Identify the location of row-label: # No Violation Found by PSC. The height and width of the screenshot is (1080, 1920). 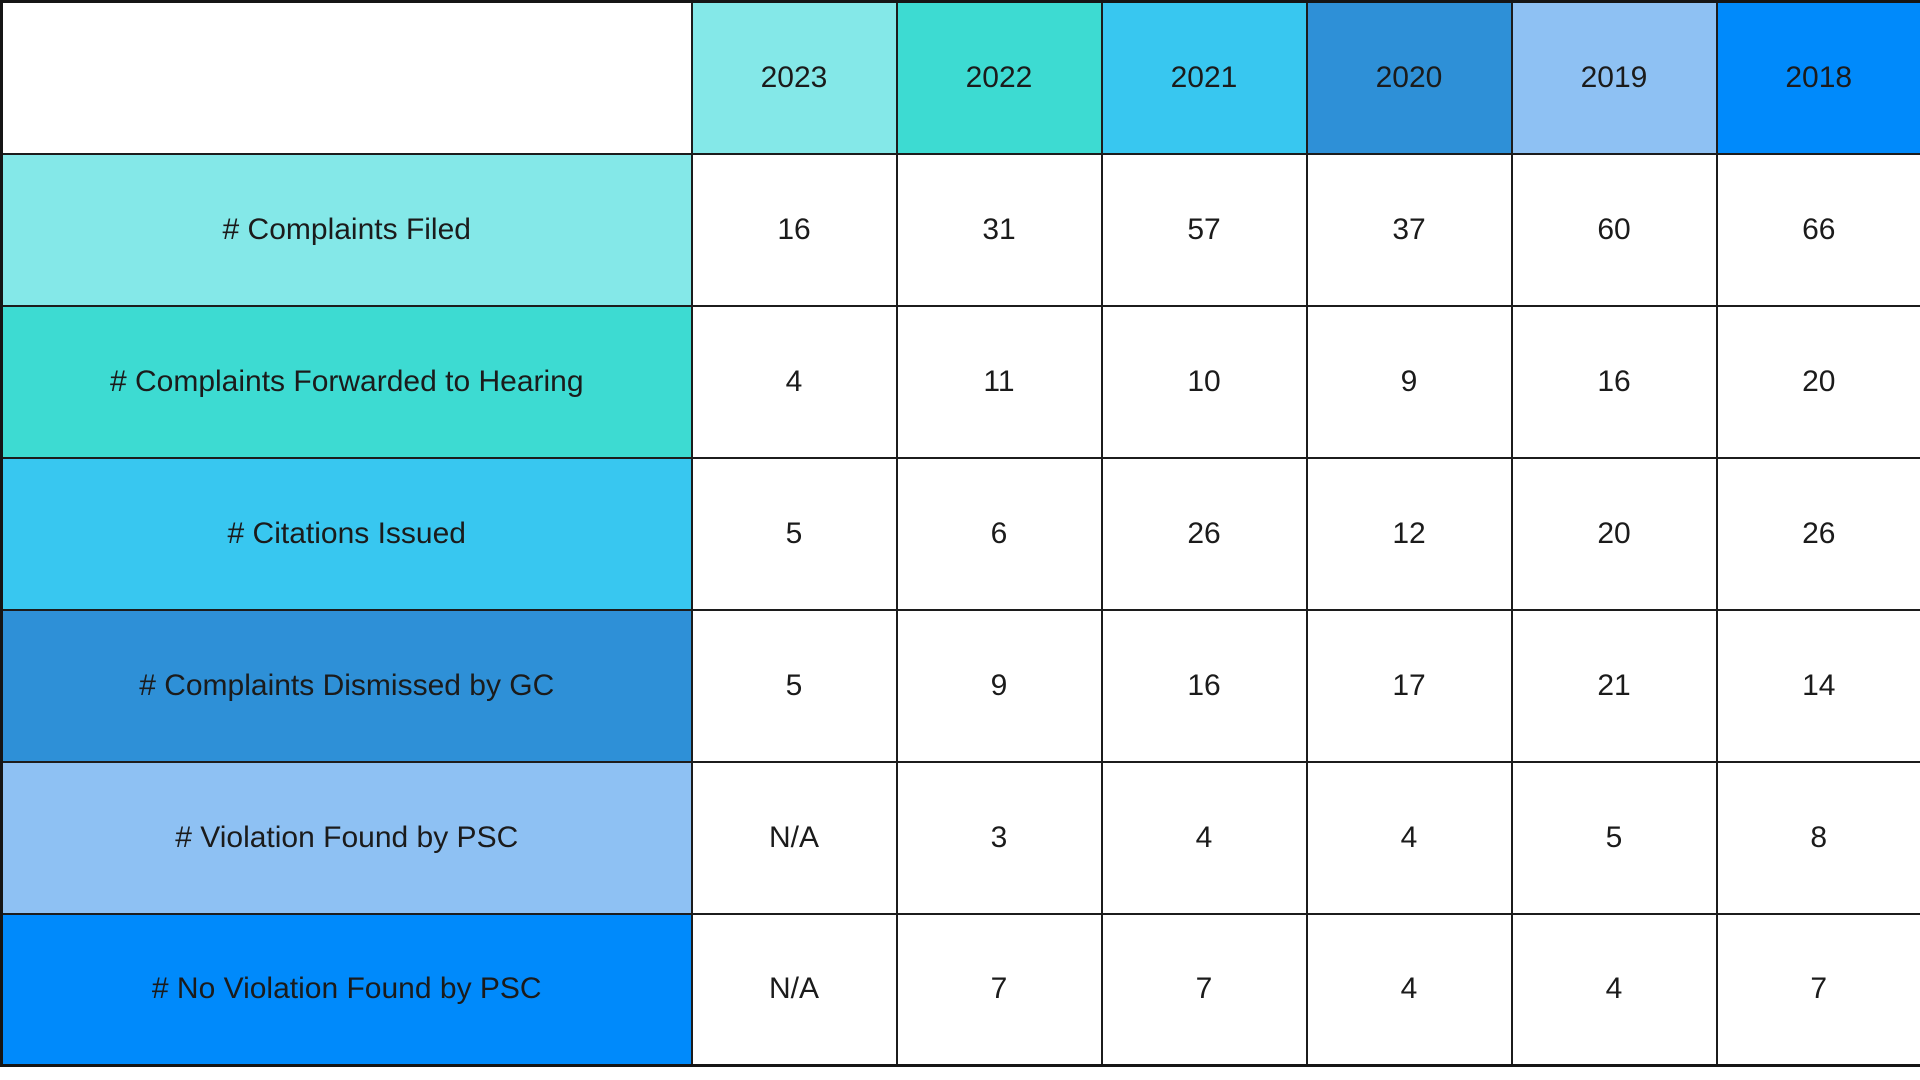
(346, 989).